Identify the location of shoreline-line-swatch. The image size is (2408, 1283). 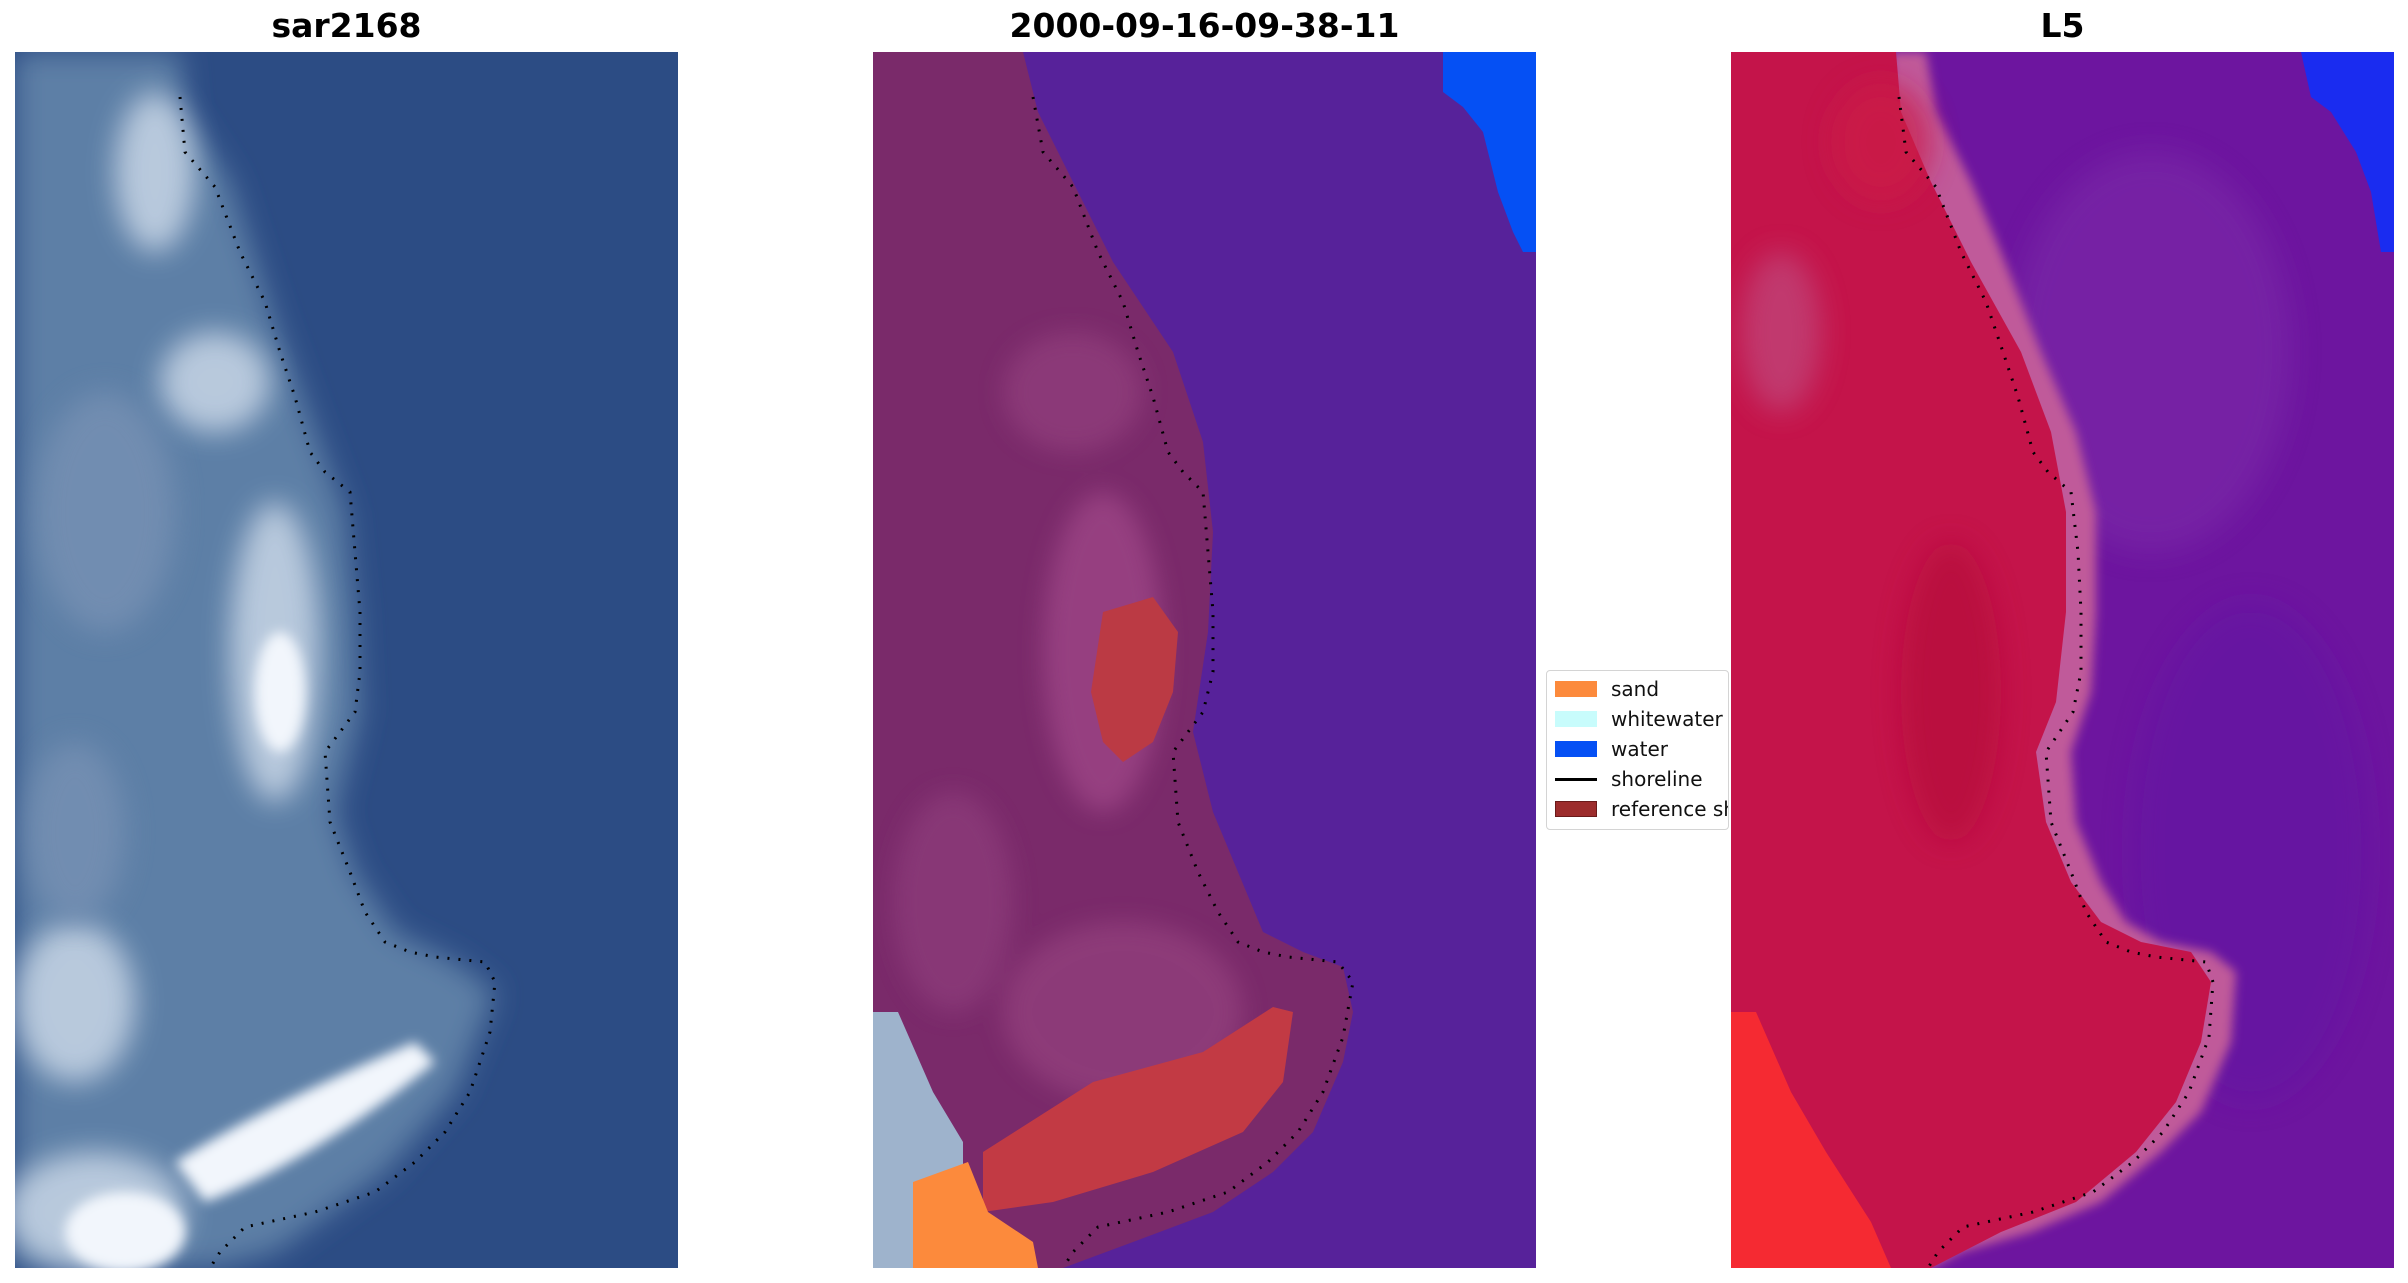
(1576, 779).